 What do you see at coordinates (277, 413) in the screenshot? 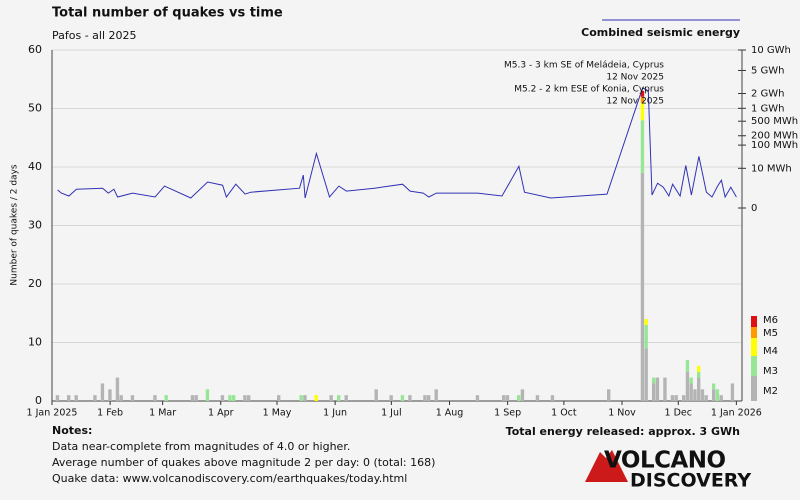
I see `x-tick-label: 1 May` at bounding box center [277, 413].